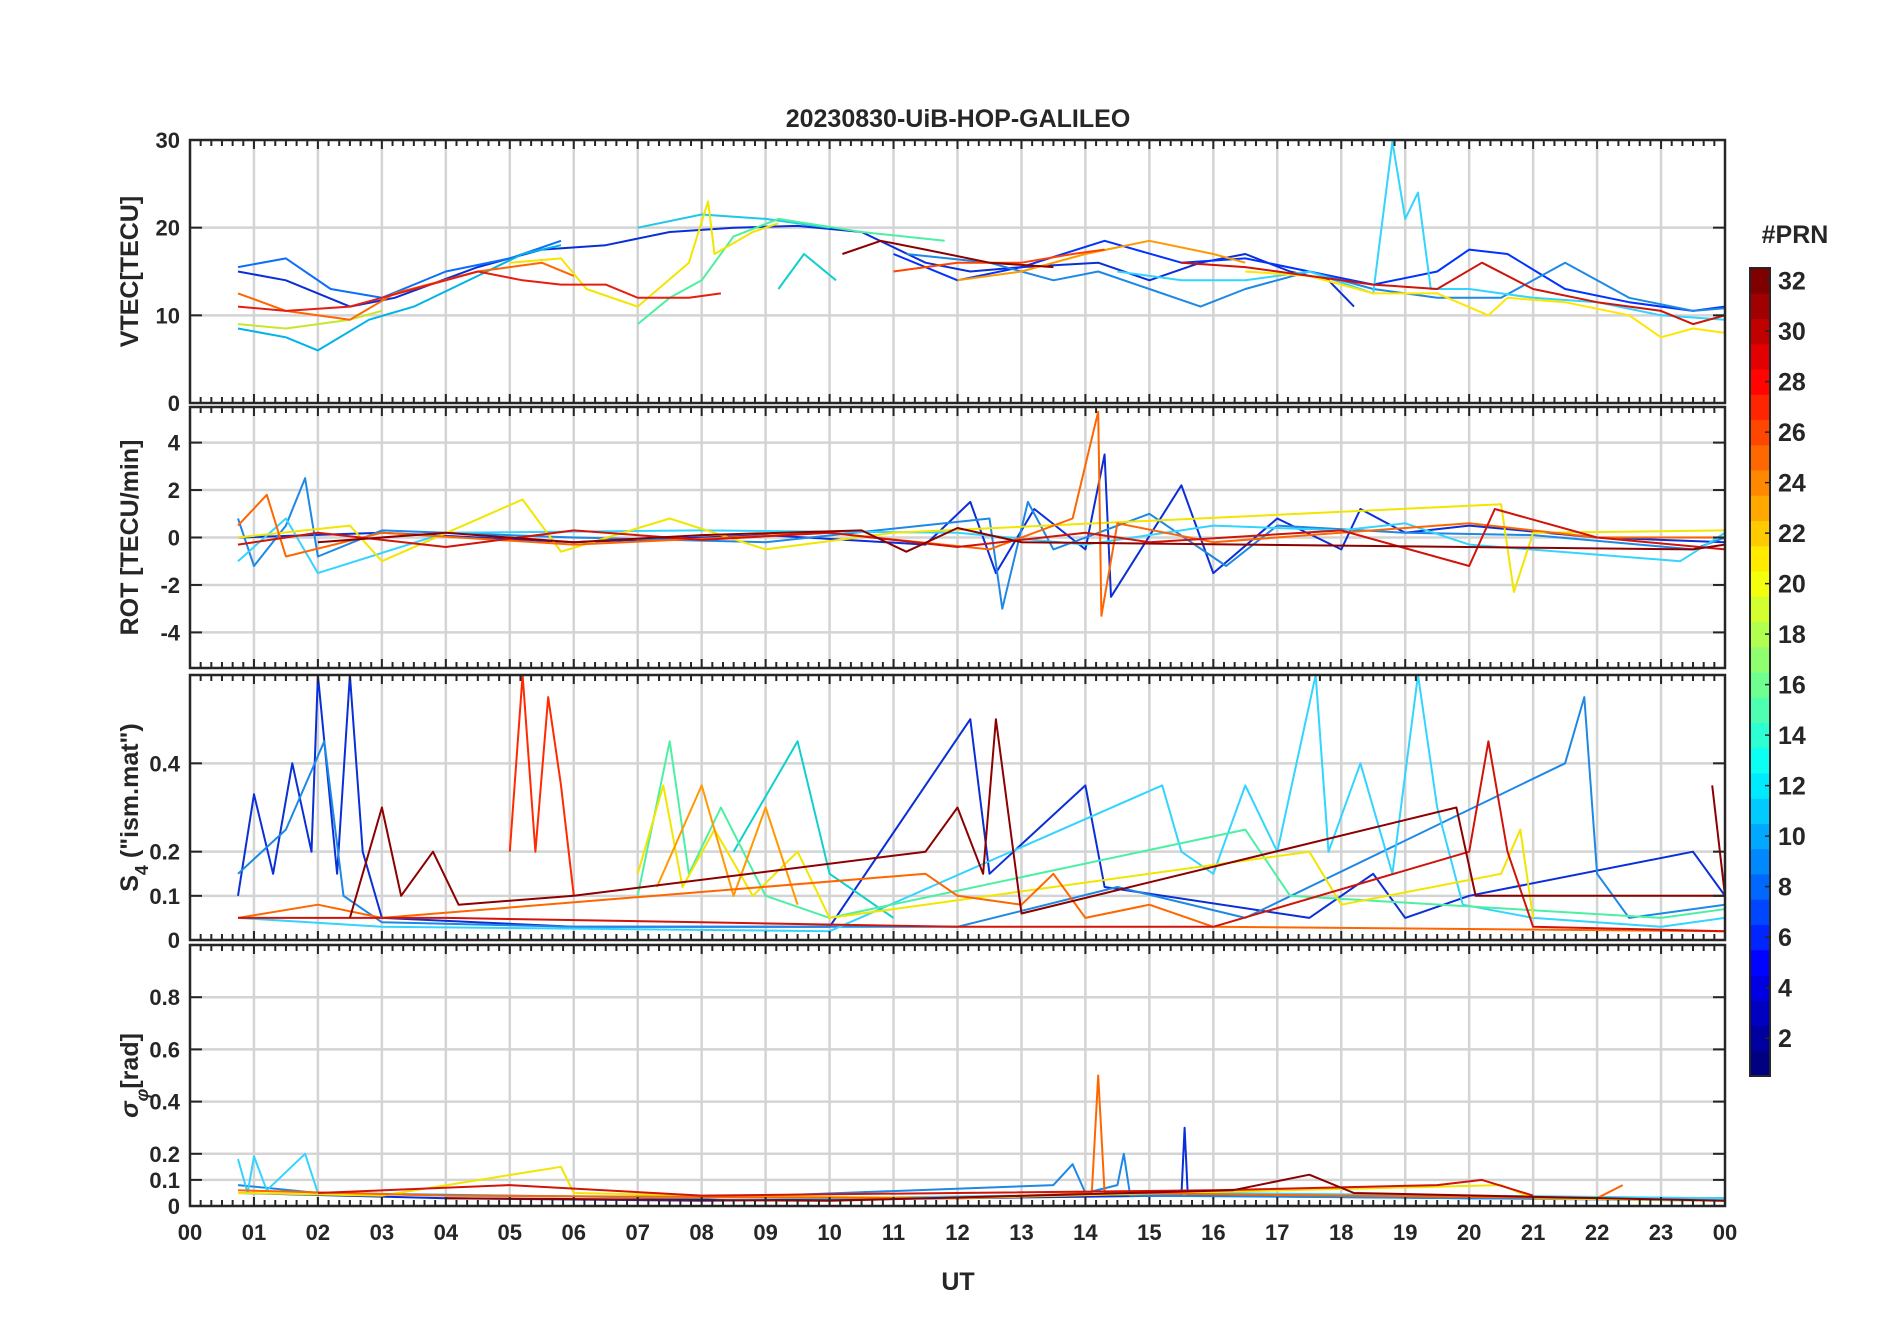 Image resolution: width=1902 pixels, height=1330 pixels. What do you see at coordinates (1277, 1232) in the screenshot?
I see `x-tick-label: 17` at bounding box center [1277, 1232].